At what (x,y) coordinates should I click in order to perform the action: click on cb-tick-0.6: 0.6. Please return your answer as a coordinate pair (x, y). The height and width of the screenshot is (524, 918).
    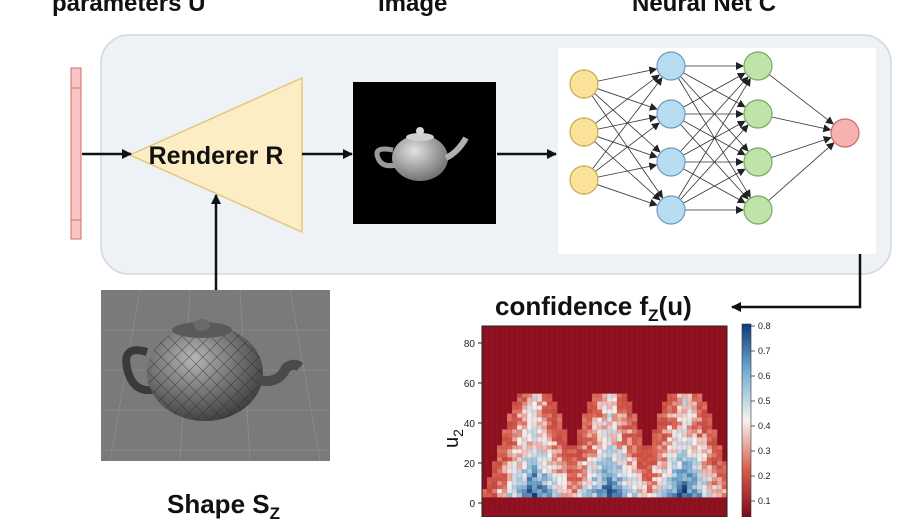
    Looking at the image, I should click on (764, 376).